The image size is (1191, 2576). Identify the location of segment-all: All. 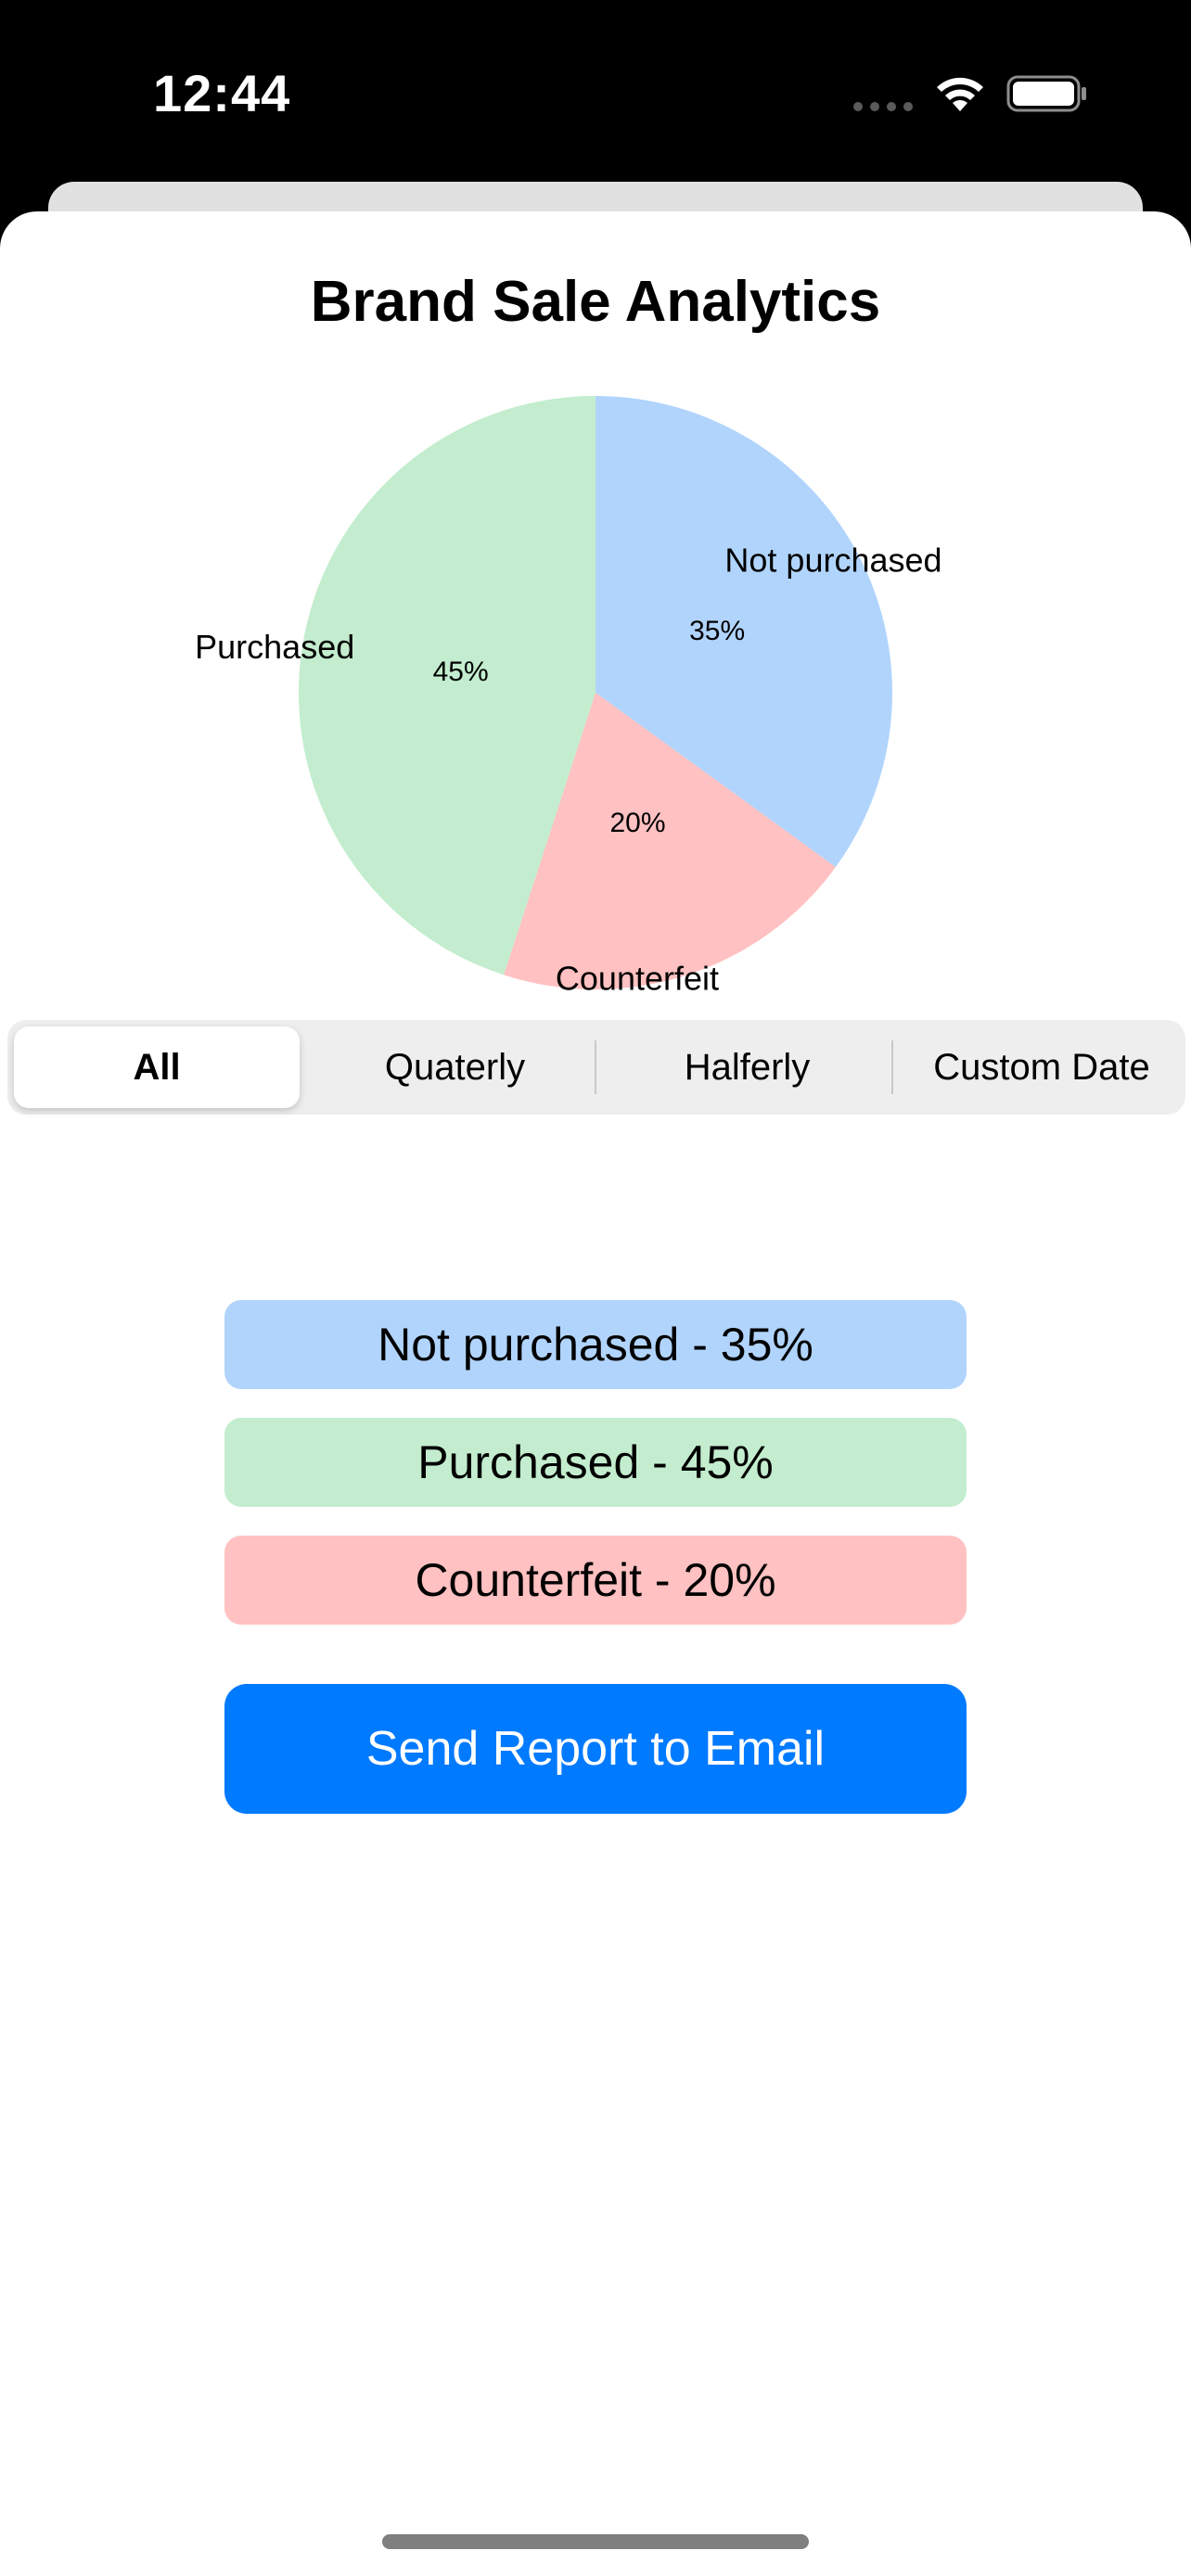
(157, 1067).